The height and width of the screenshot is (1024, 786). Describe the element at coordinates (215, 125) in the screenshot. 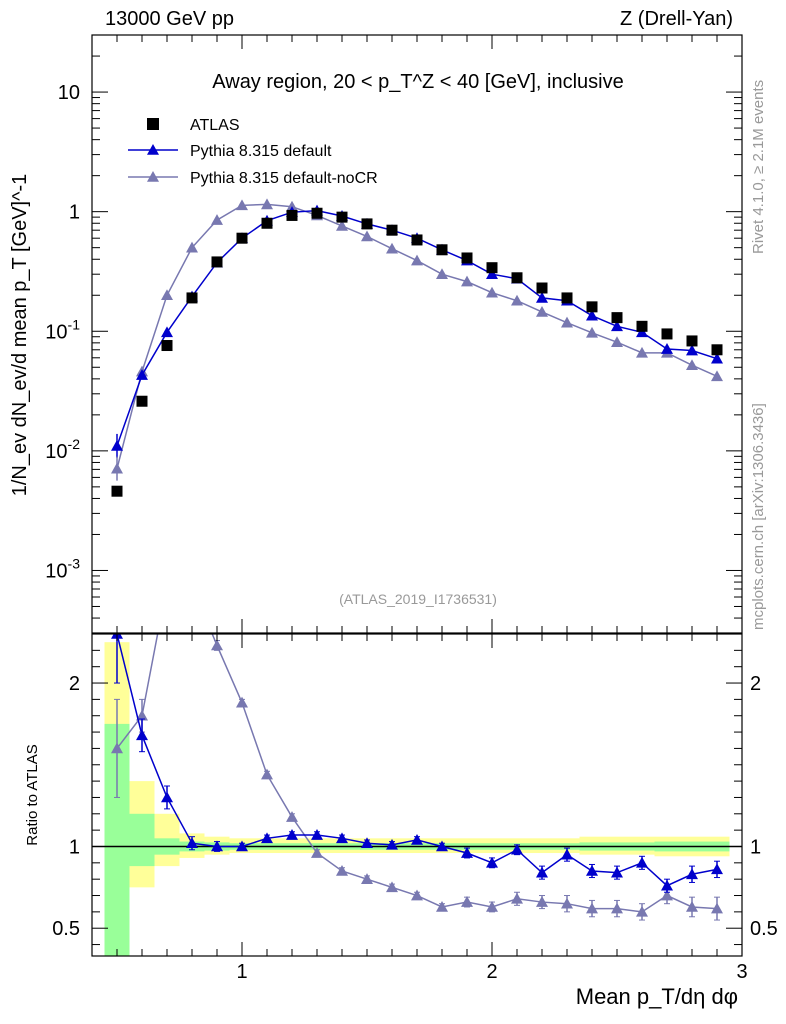

I see `legend-label: ATLAS` at that location.